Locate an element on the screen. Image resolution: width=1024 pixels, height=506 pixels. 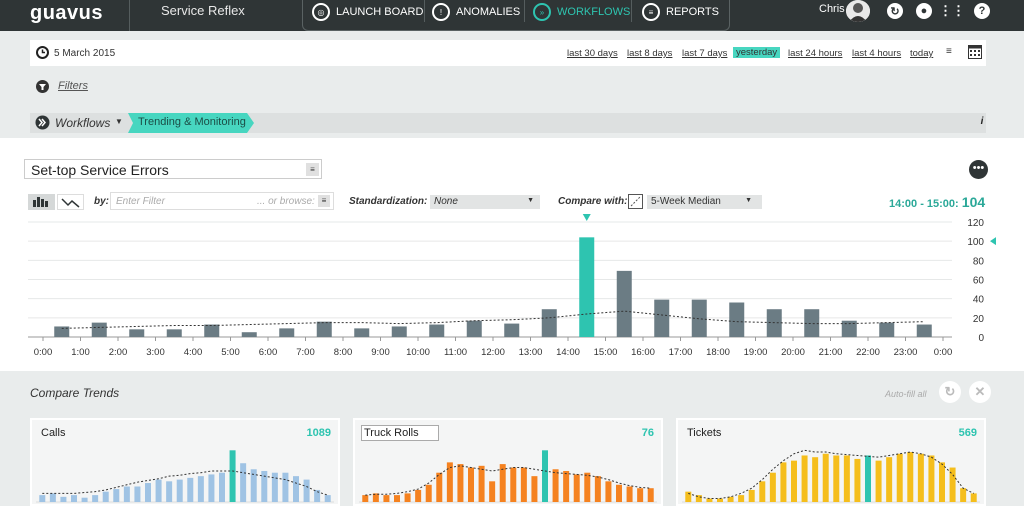
nav-label: ANOMALIES is located at coordinates (488, 12).